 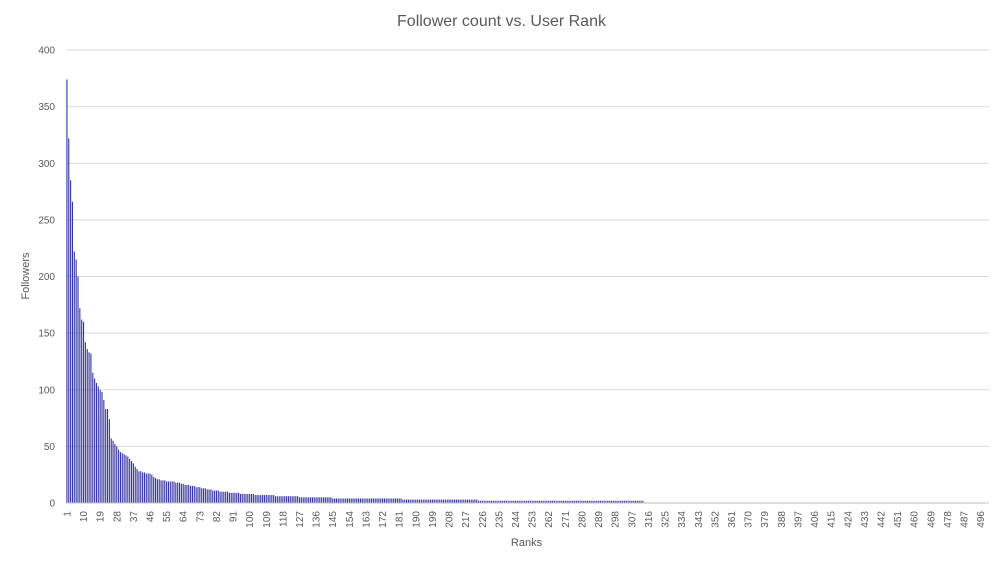 What do you see at coordinates (283, 519) in the screenshot?
I see `x-tick-label: 118` at bounding box center [283, 519].